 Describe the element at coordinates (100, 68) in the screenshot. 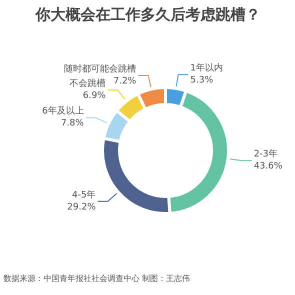

I see `slice-label: 随时都可能会跳槽` at that location.